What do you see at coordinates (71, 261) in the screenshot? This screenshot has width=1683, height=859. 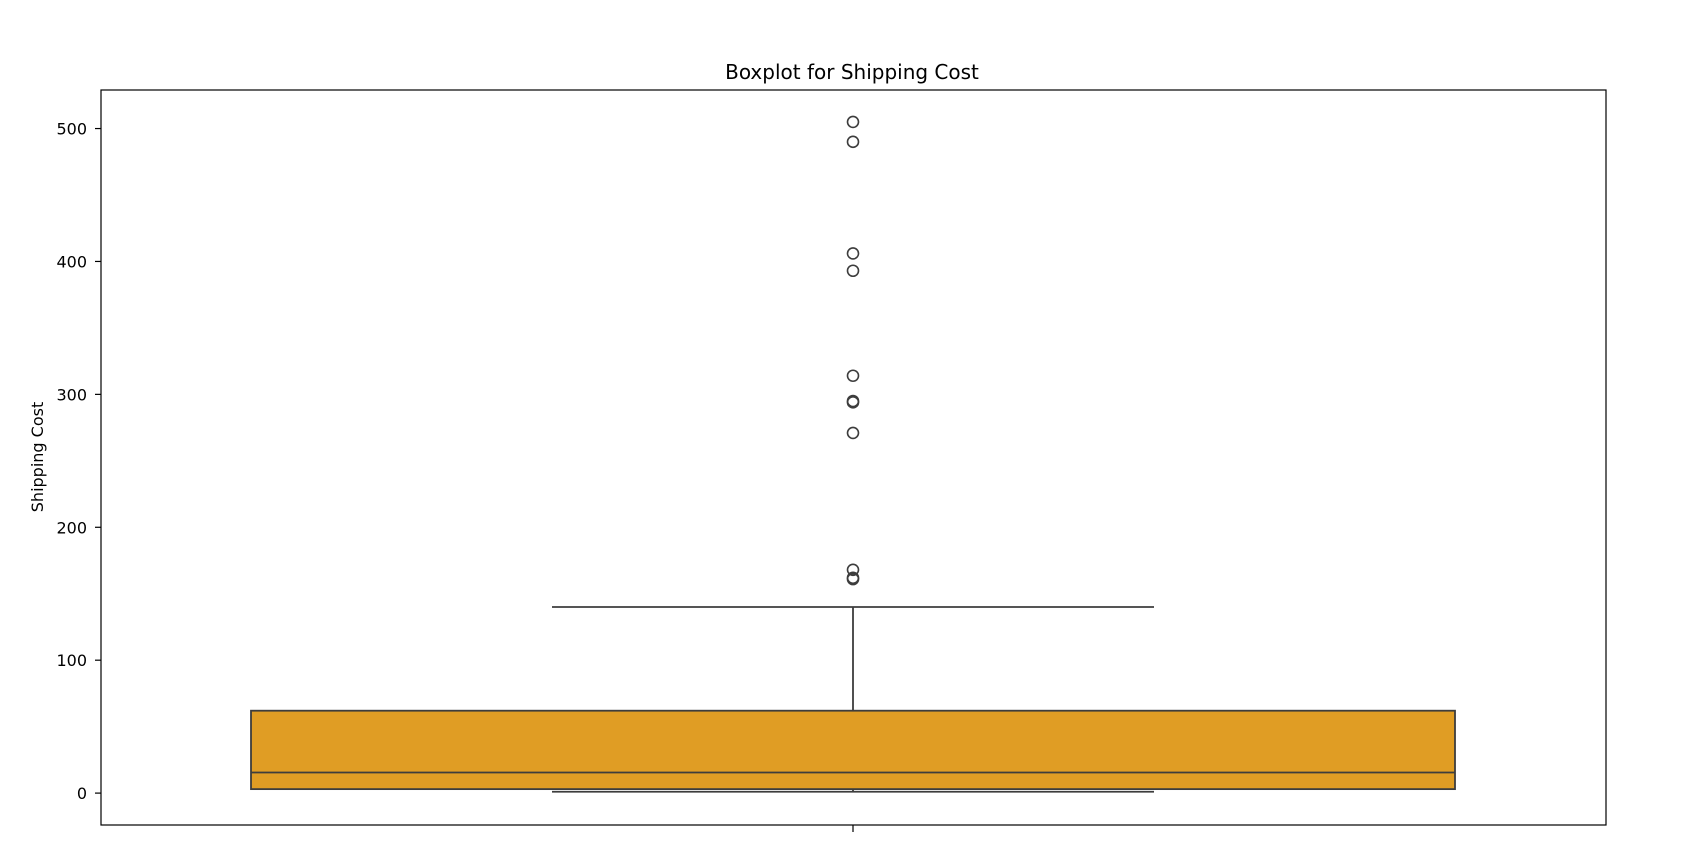 I see `y-tick-label: 400` at bounding box center [71, 261].